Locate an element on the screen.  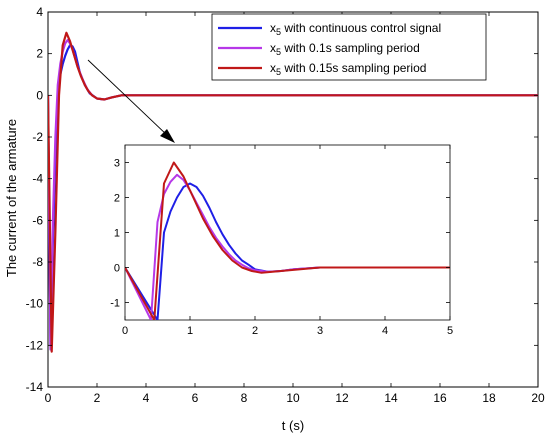
y-tick-label: -6 is located at coordinates (37, 220).